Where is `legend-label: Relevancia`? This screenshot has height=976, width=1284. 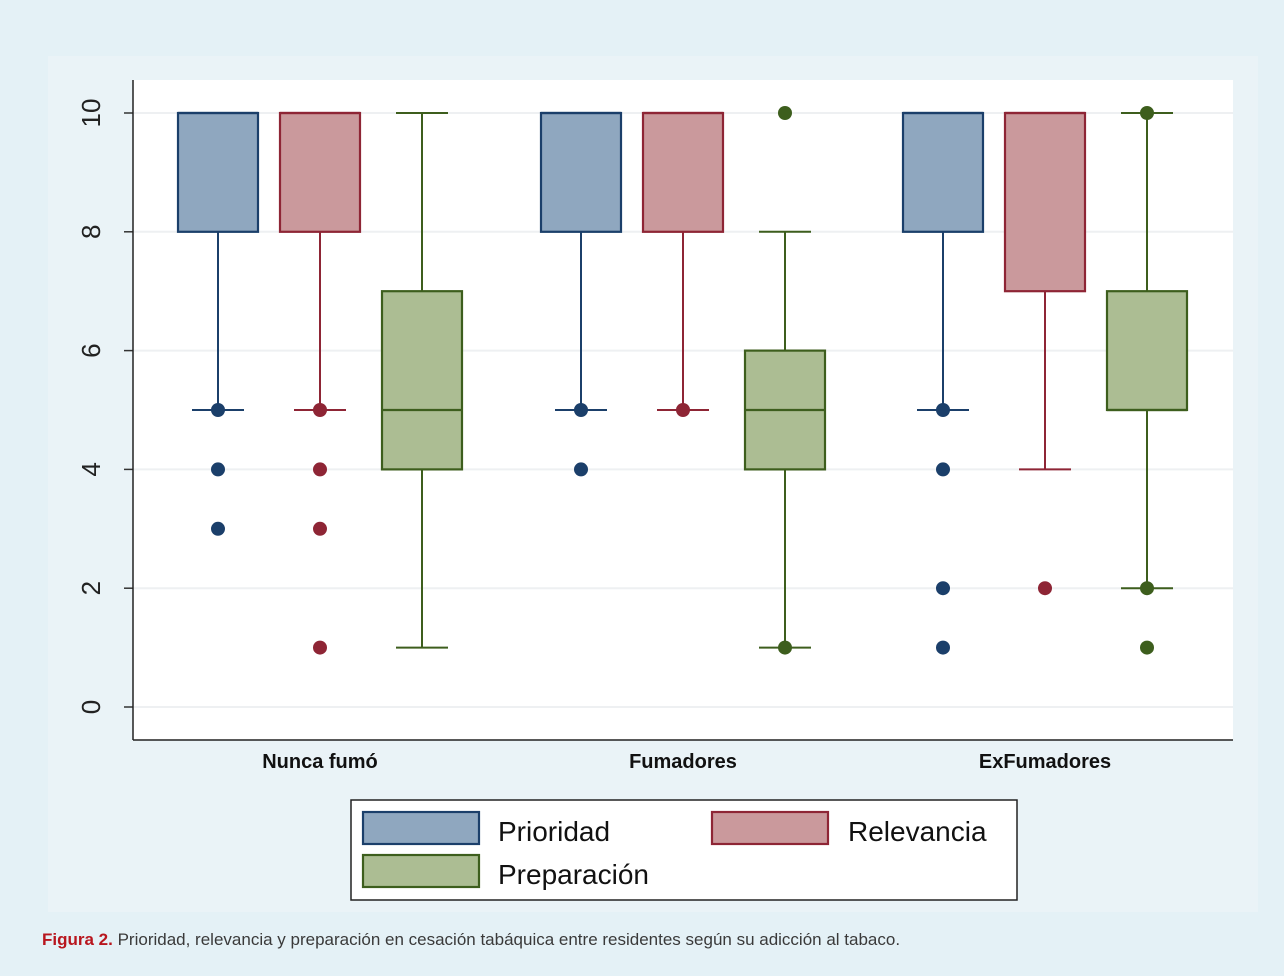 legend-label: Relevancia is located at coordinates (917, 831).